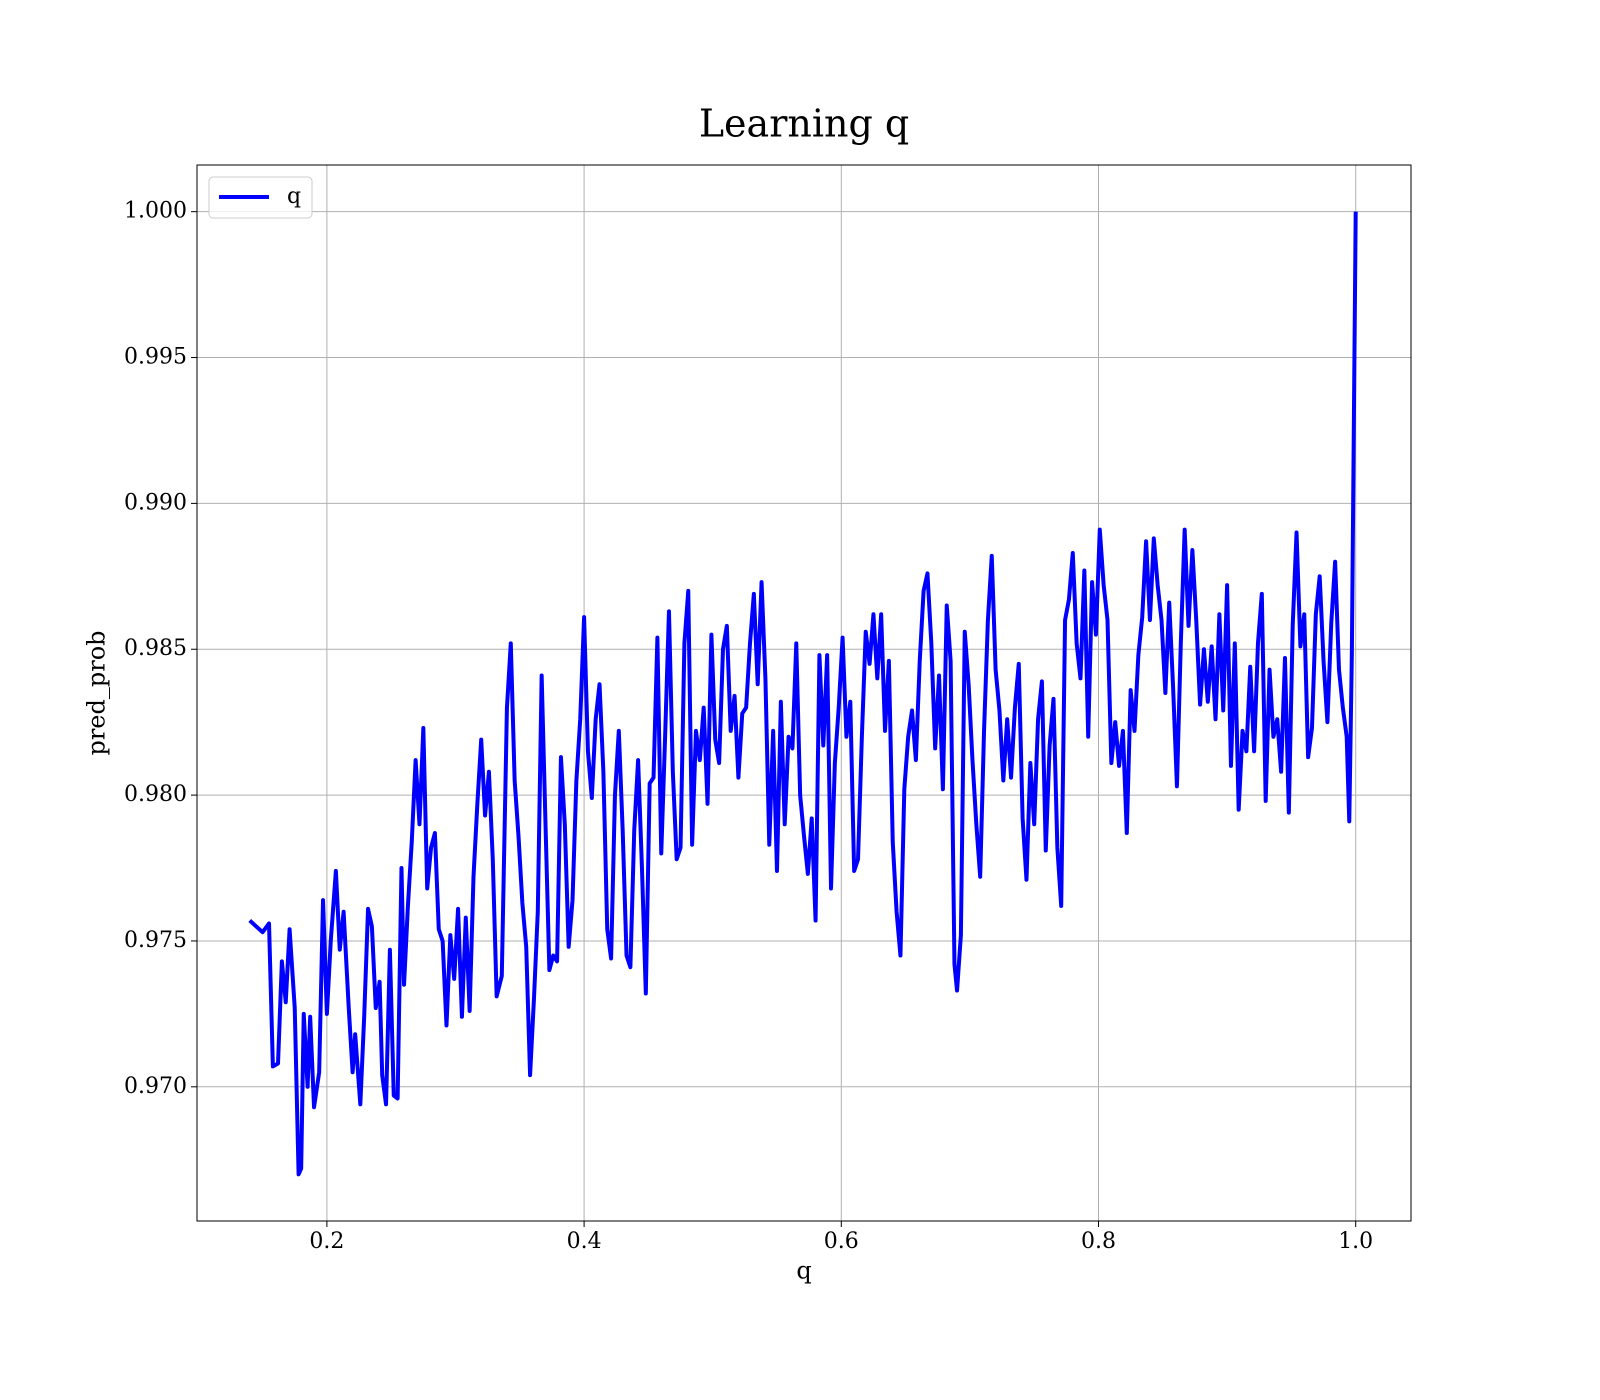 The width and height of the screenshot is (1600, 1400). I want to click on x-axis-label: q, so click(803, 1271).